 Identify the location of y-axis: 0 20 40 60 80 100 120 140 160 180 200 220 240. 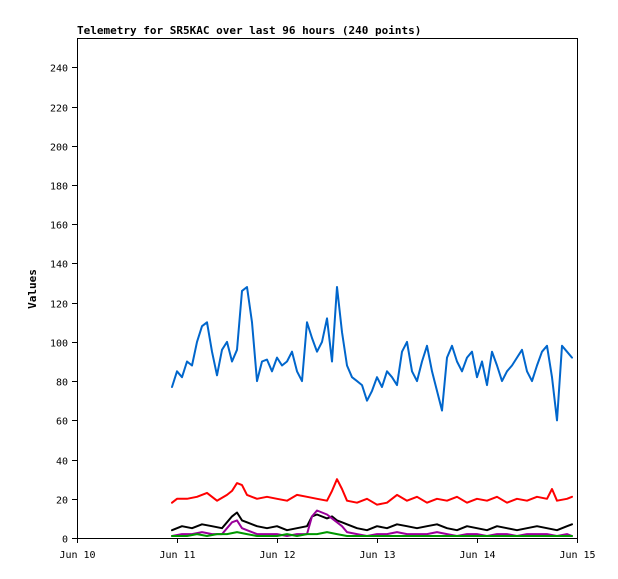
(63, 305).